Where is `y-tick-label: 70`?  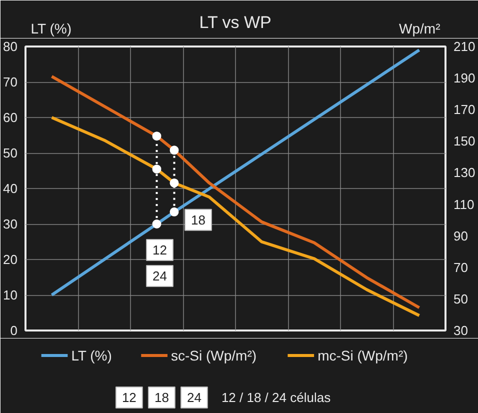
y-tick-label: 70 is located at coordinates (10, 82).